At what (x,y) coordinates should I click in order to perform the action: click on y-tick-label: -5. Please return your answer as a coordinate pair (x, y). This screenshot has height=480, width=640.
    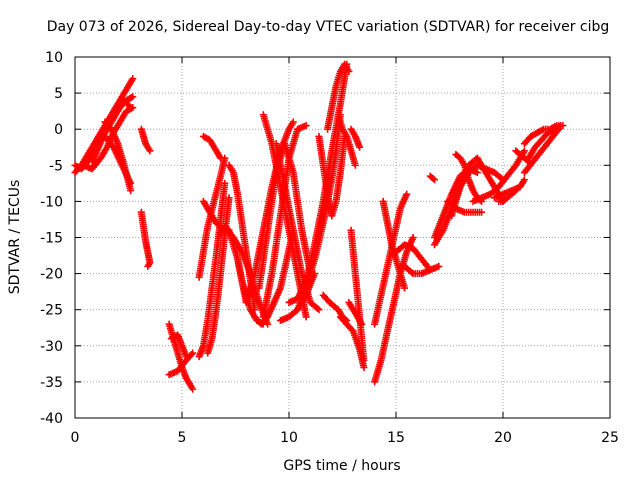
    Looking at the image, I should click on (56, 166).